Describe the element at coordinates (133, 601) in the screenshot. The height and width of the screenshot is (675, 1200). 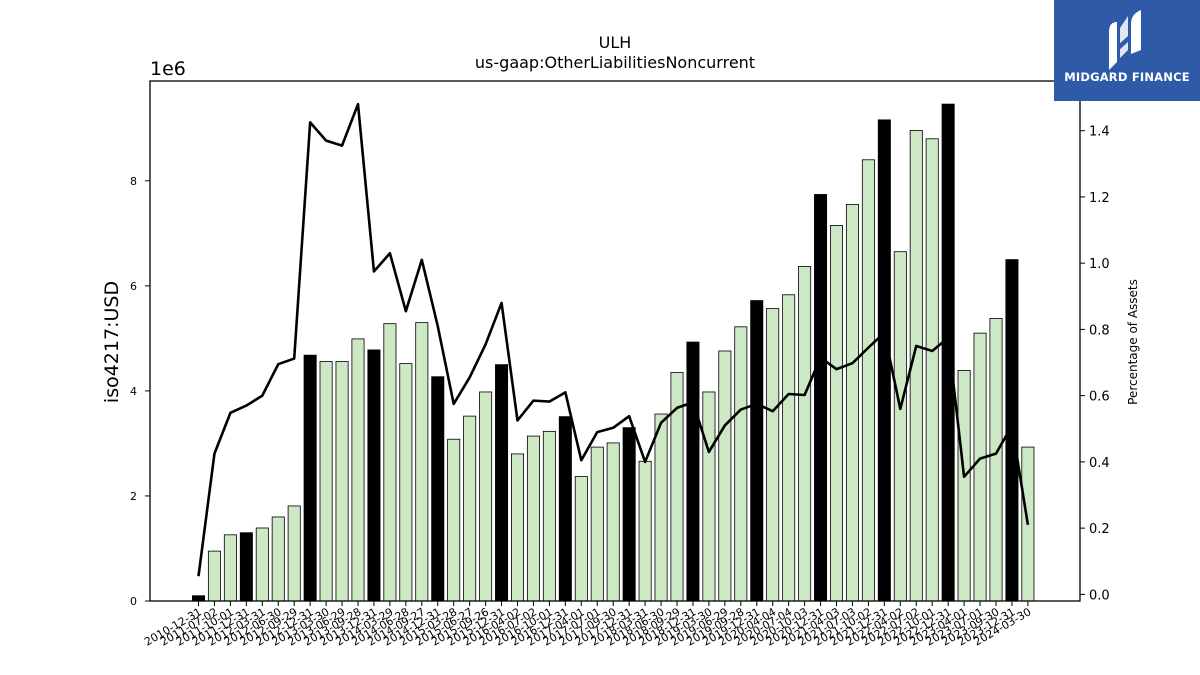
I see `y-tick-label: 0` at that location.